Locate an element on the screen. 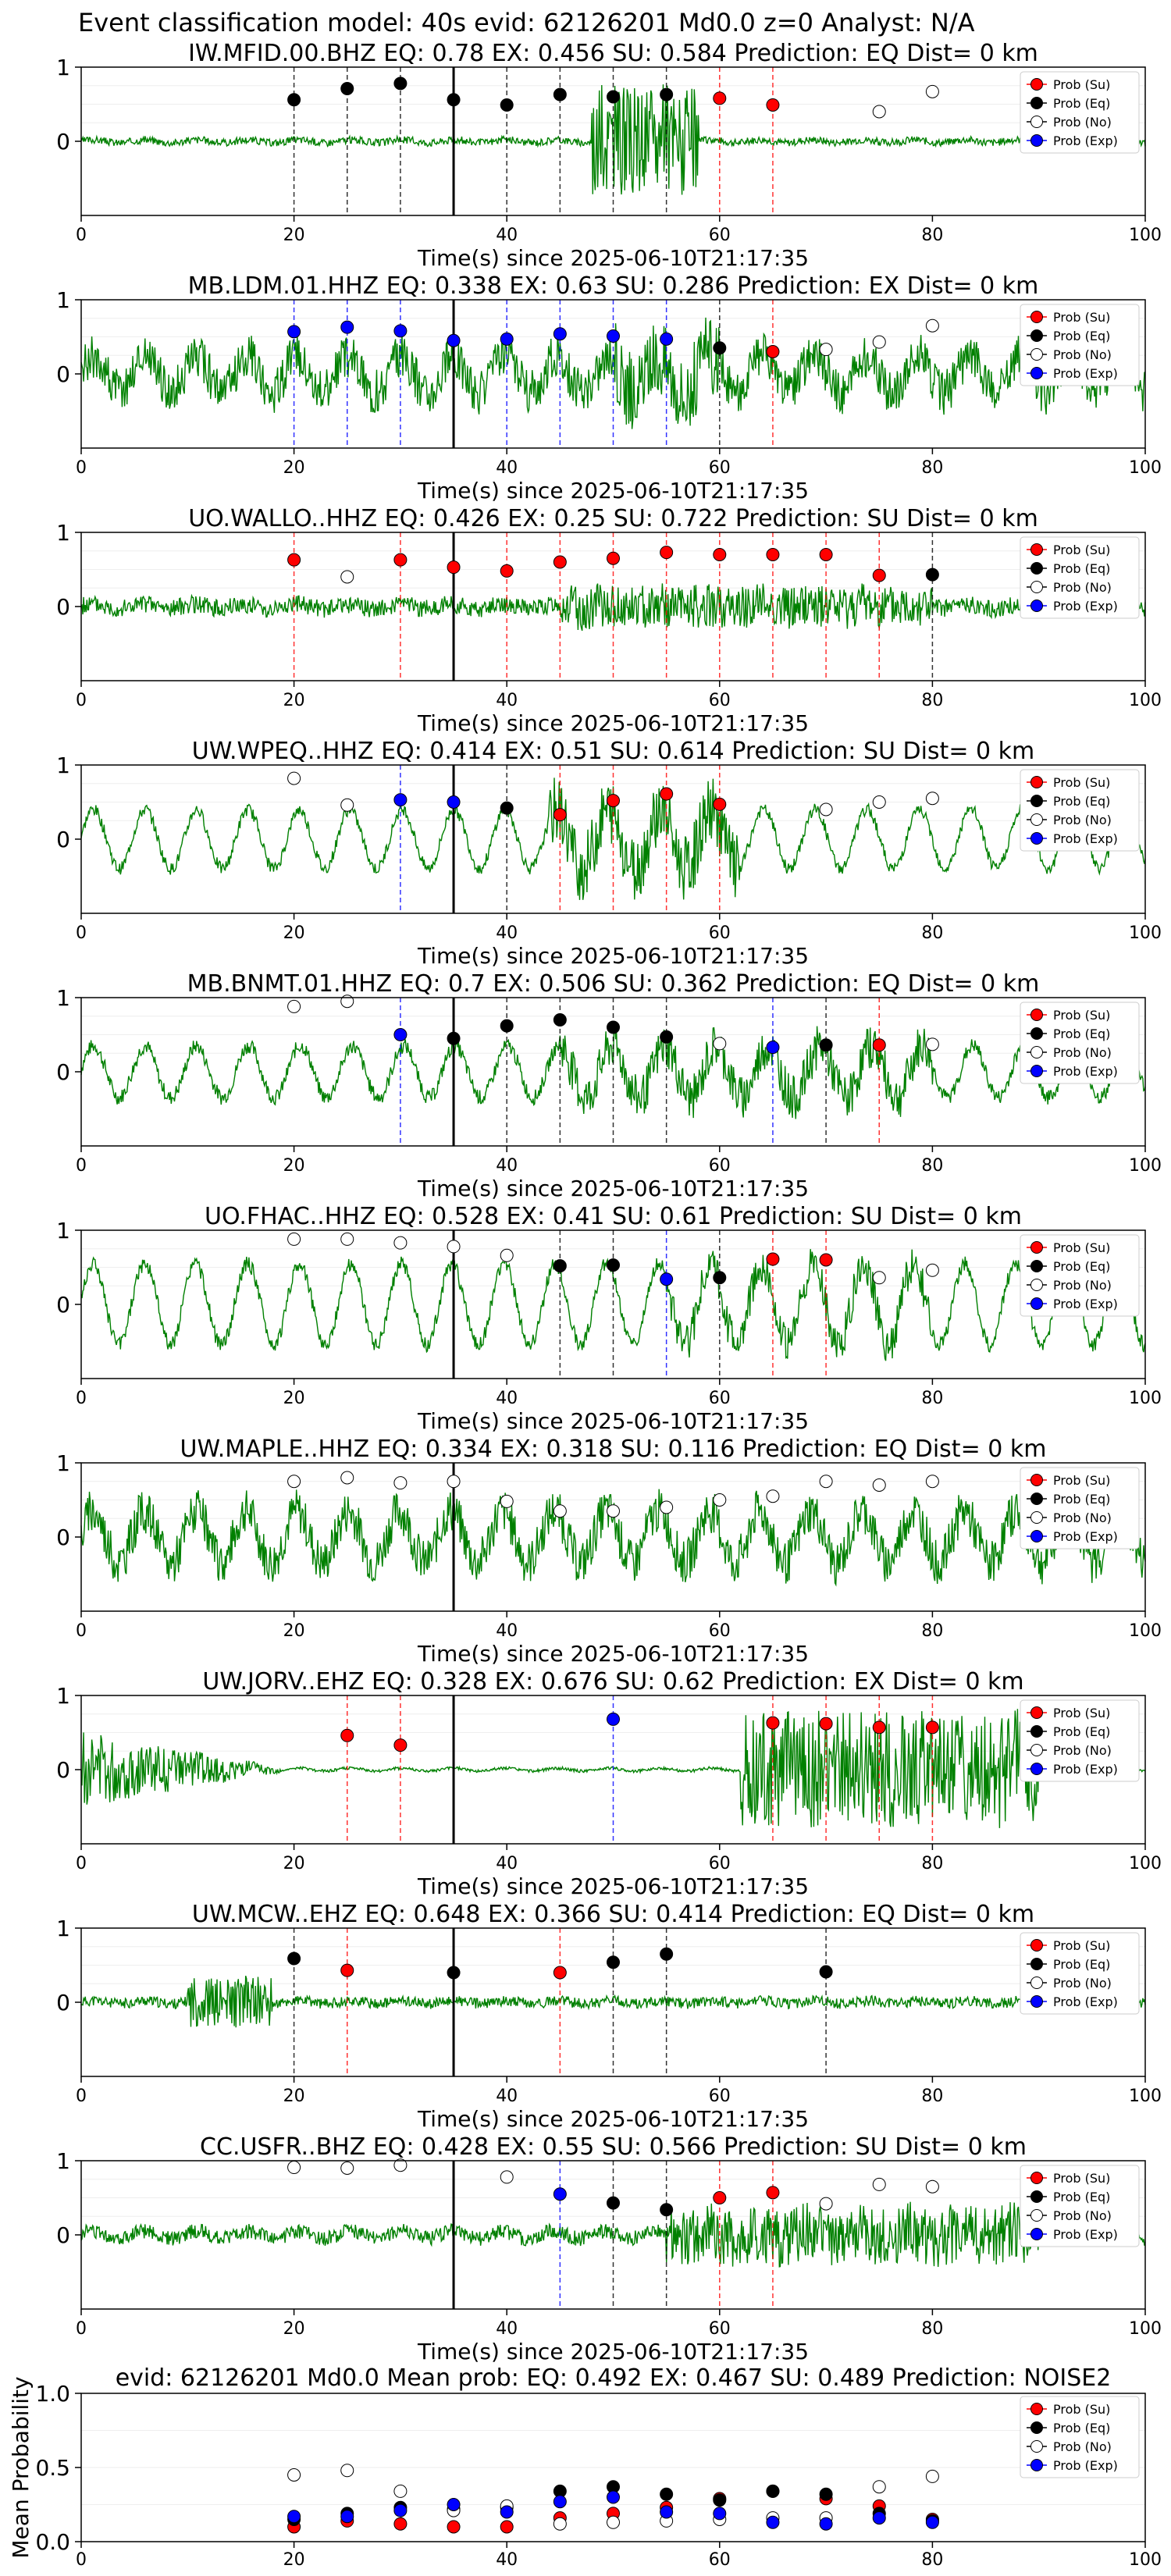  legend-label: Prob (No) is located at coordinates (1082, 1983).